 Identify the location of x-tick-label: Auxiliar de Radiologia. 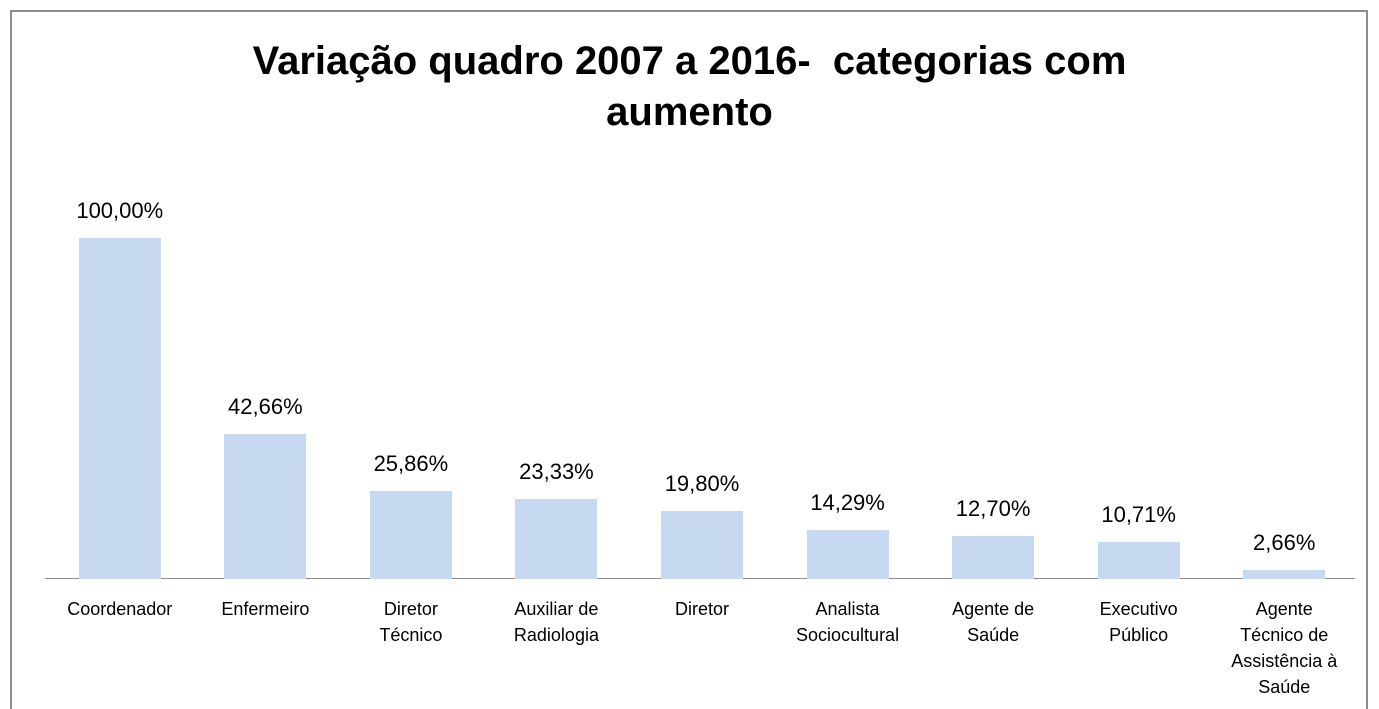
(556, 622).